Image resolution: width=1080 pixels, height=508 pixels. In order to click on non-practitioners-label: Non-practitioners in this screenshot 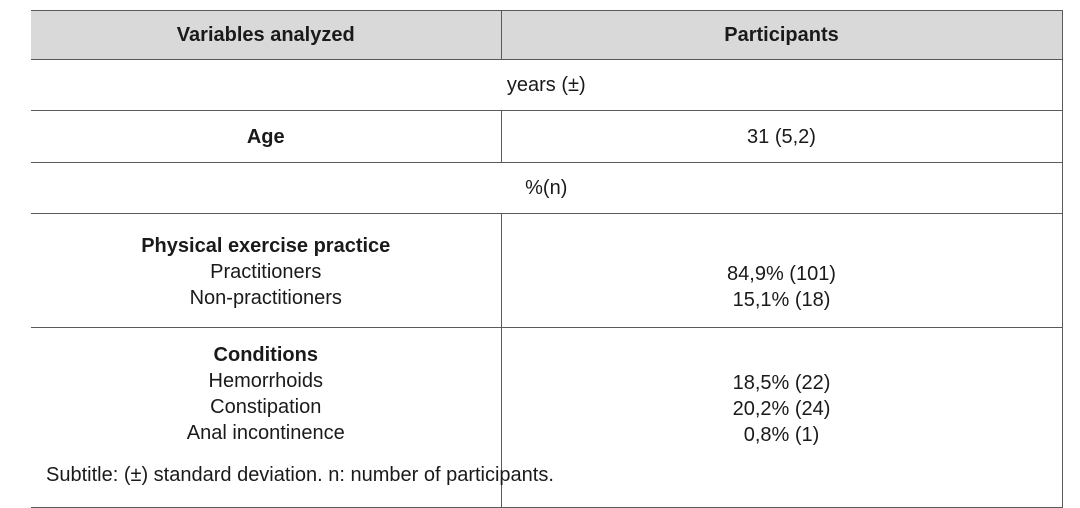, I will do `click(265, 297)`.